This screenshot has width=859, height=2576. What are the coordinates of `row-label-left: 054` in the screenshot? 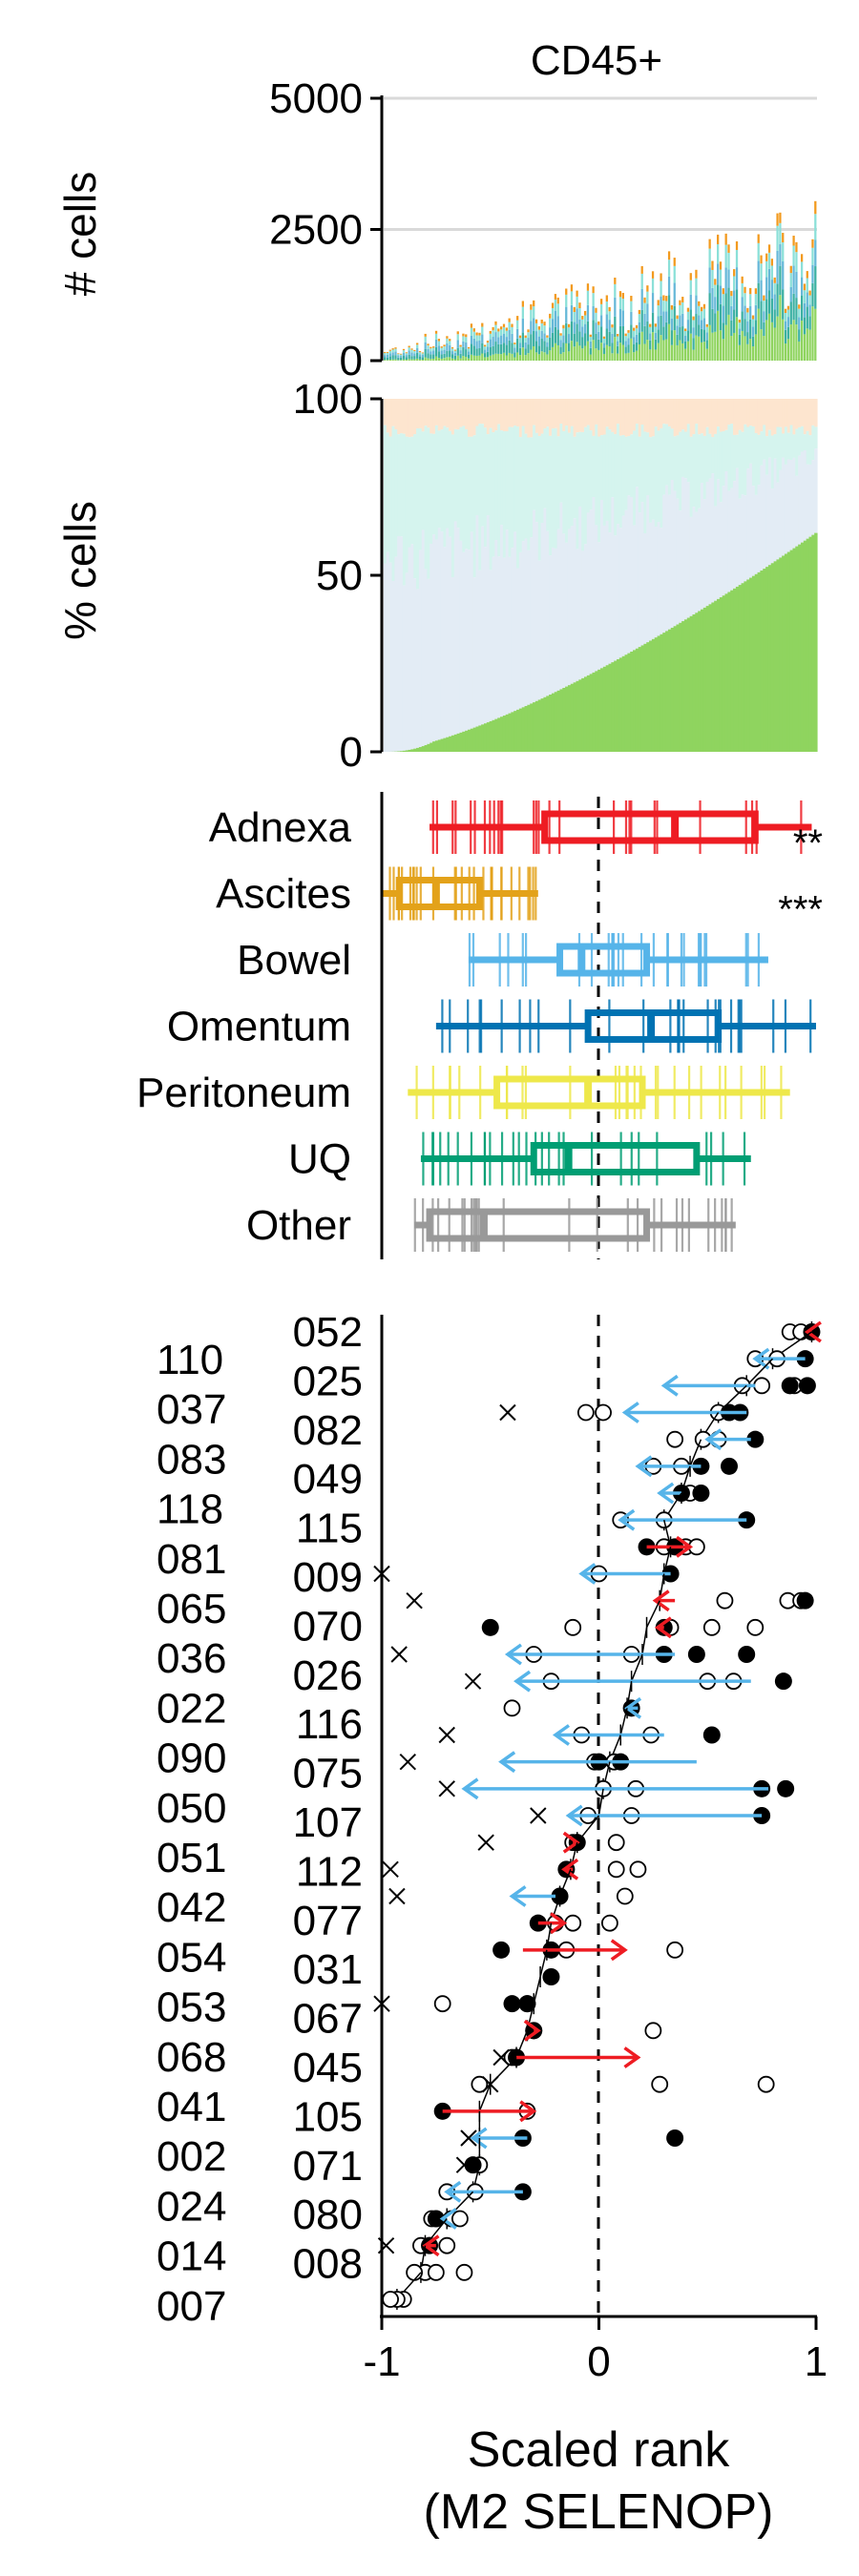 It's located at (191, 1957).